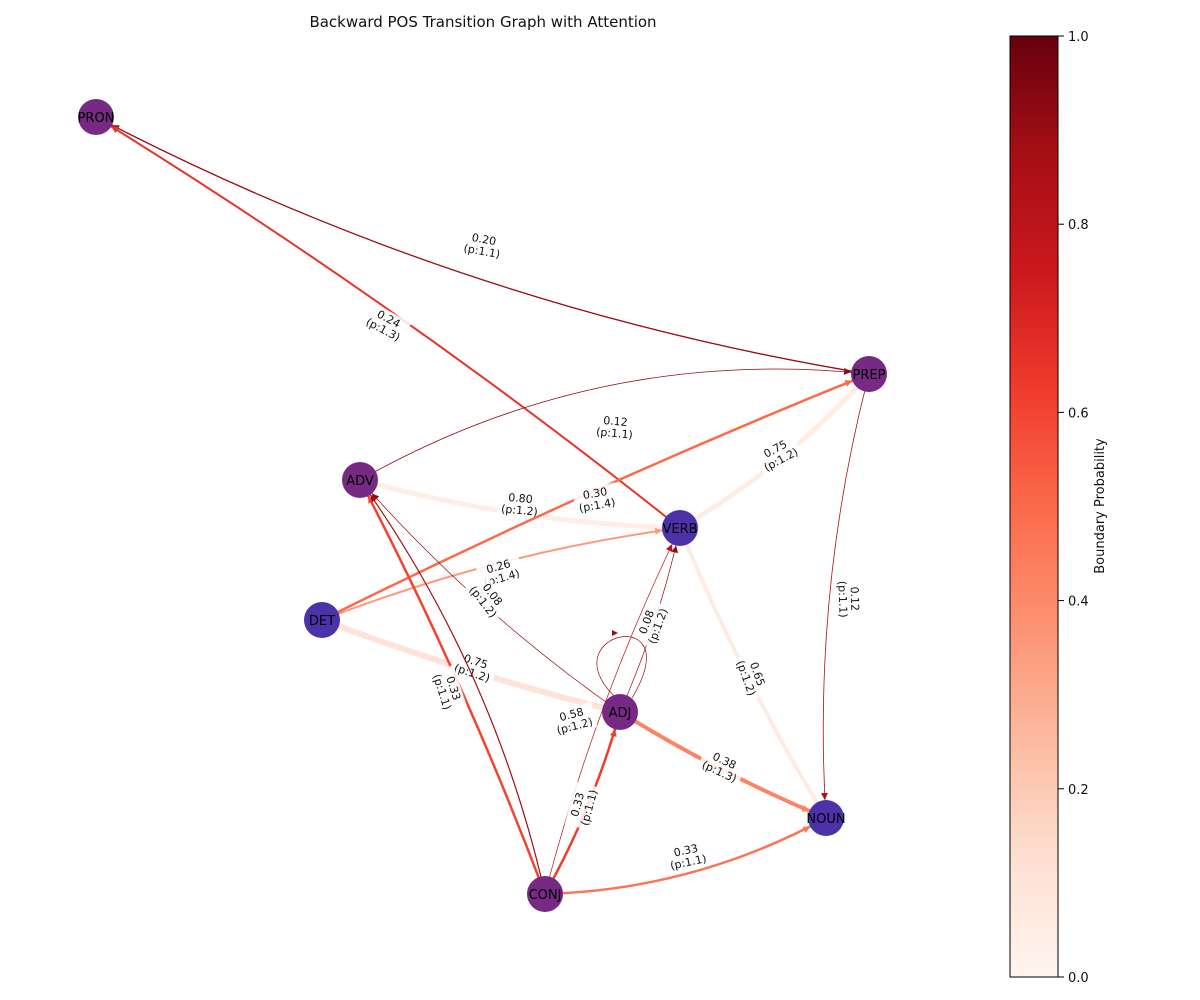 This screenshot has width=1200, height=1000. I want to click on node-adv: ADV, so click(360, 480).